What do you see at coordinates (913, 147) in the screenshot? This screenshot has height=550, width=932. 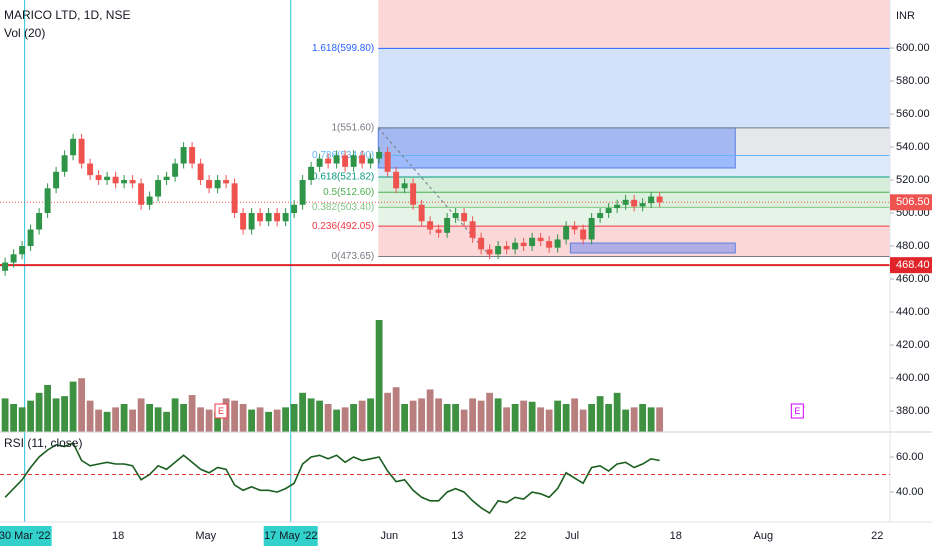 I see `y-tick-label: 540.00` at bounding box center [913, 147].